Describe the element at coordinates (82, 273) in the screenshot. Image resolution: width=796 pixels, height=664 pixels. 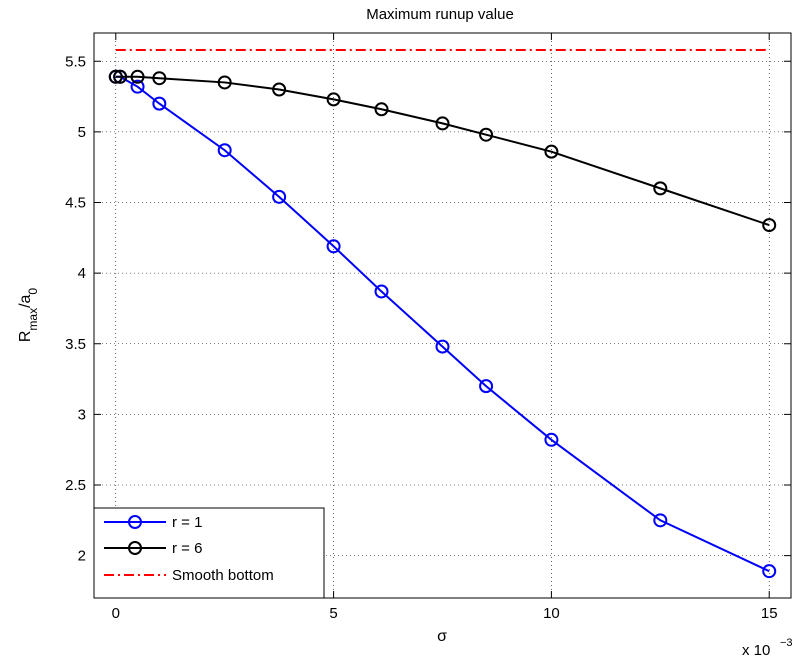
I see `y-tick-label: 4` at that location.